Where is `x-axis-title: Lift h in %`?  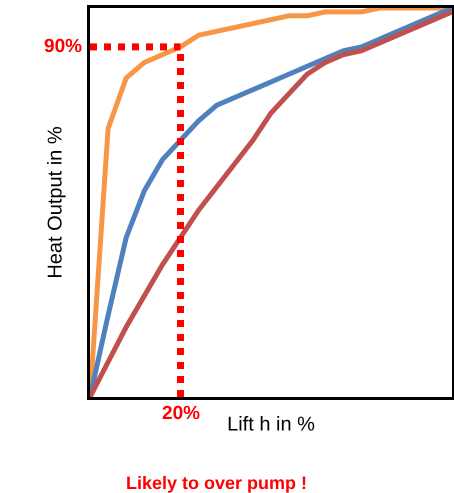 x-axis-title: Lift h in % is located at coordinates (271, 424).